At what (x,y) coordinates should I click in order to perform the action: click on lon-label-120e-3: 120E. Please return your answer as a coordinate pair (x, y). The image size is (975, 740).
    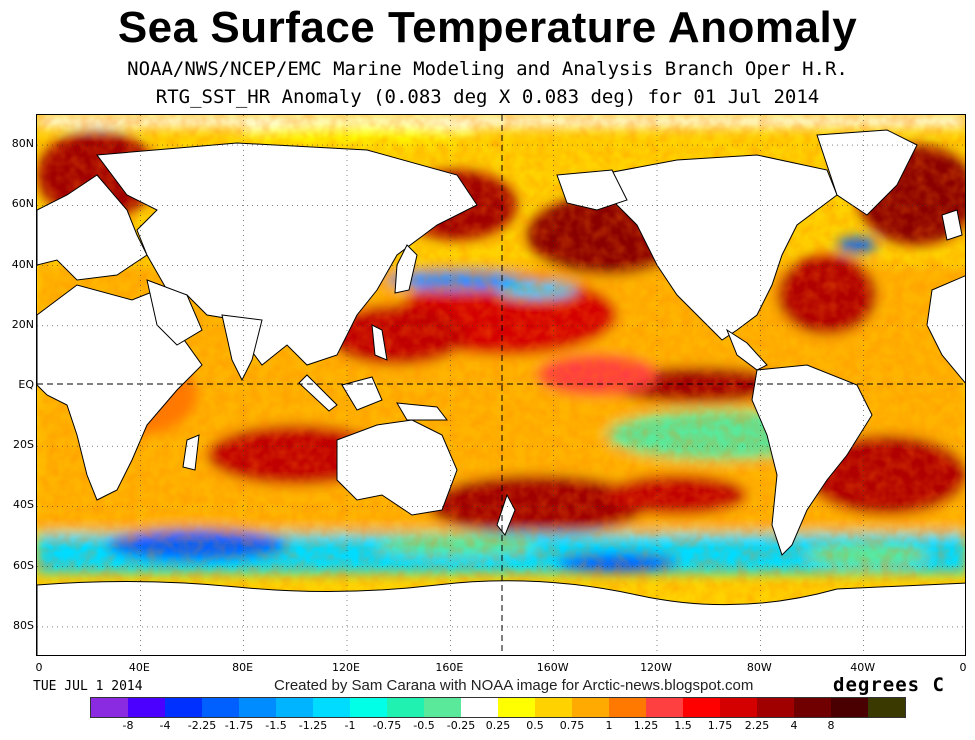
    Looking at the image, I should click on (346, 667).